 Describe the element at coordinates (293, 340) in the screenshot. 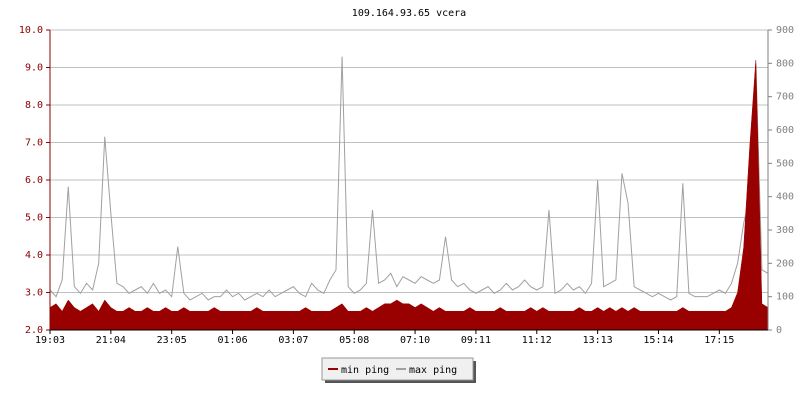

I see `x-tick-label: 03:07` at that location.